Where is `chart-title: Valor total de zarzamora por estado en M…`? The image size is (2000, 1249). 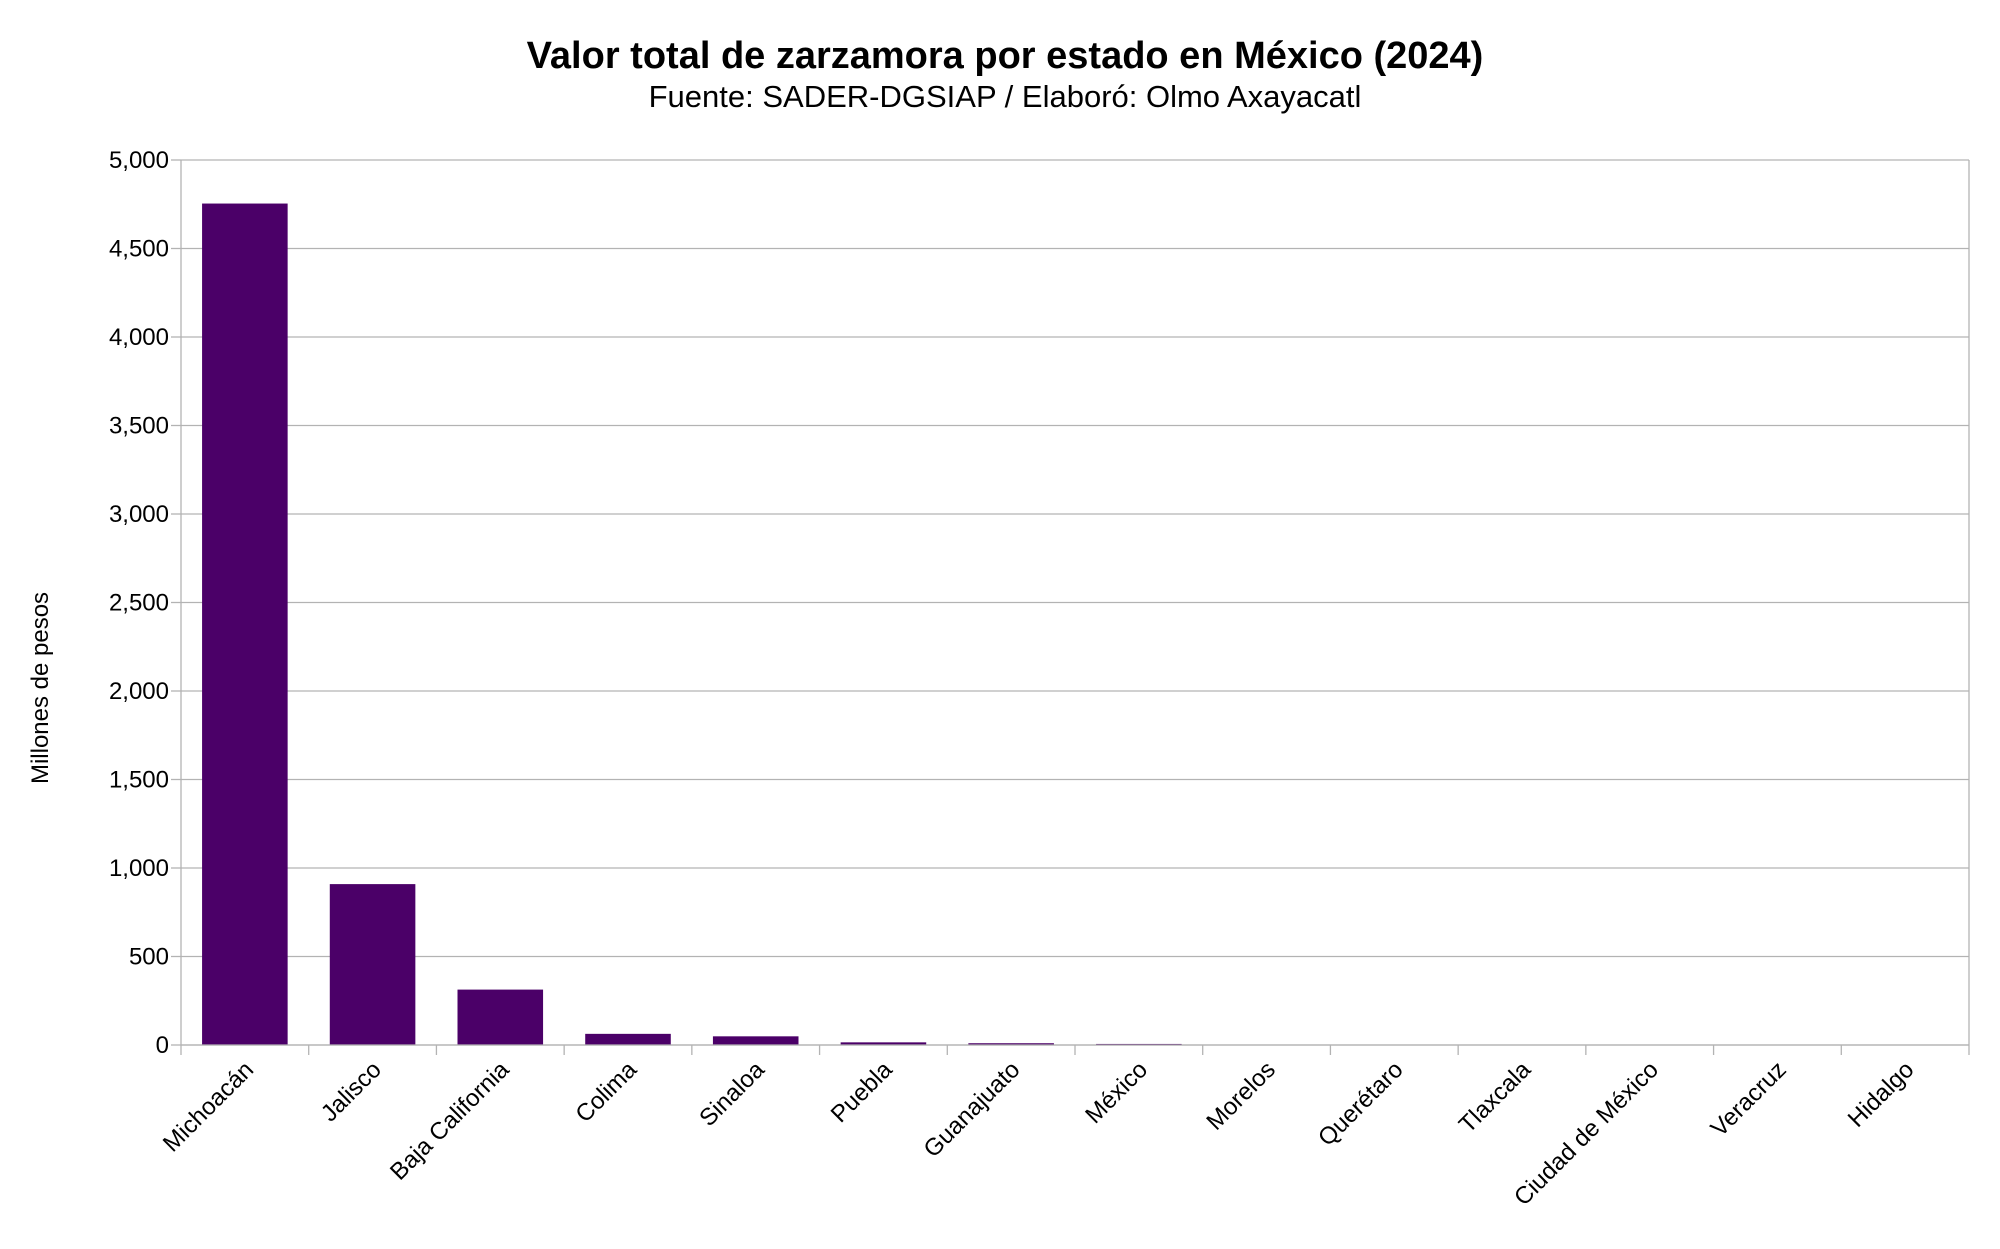 chart-title: Valor total de zarzamora por estado en M… is located at coordinates (1005, 56).